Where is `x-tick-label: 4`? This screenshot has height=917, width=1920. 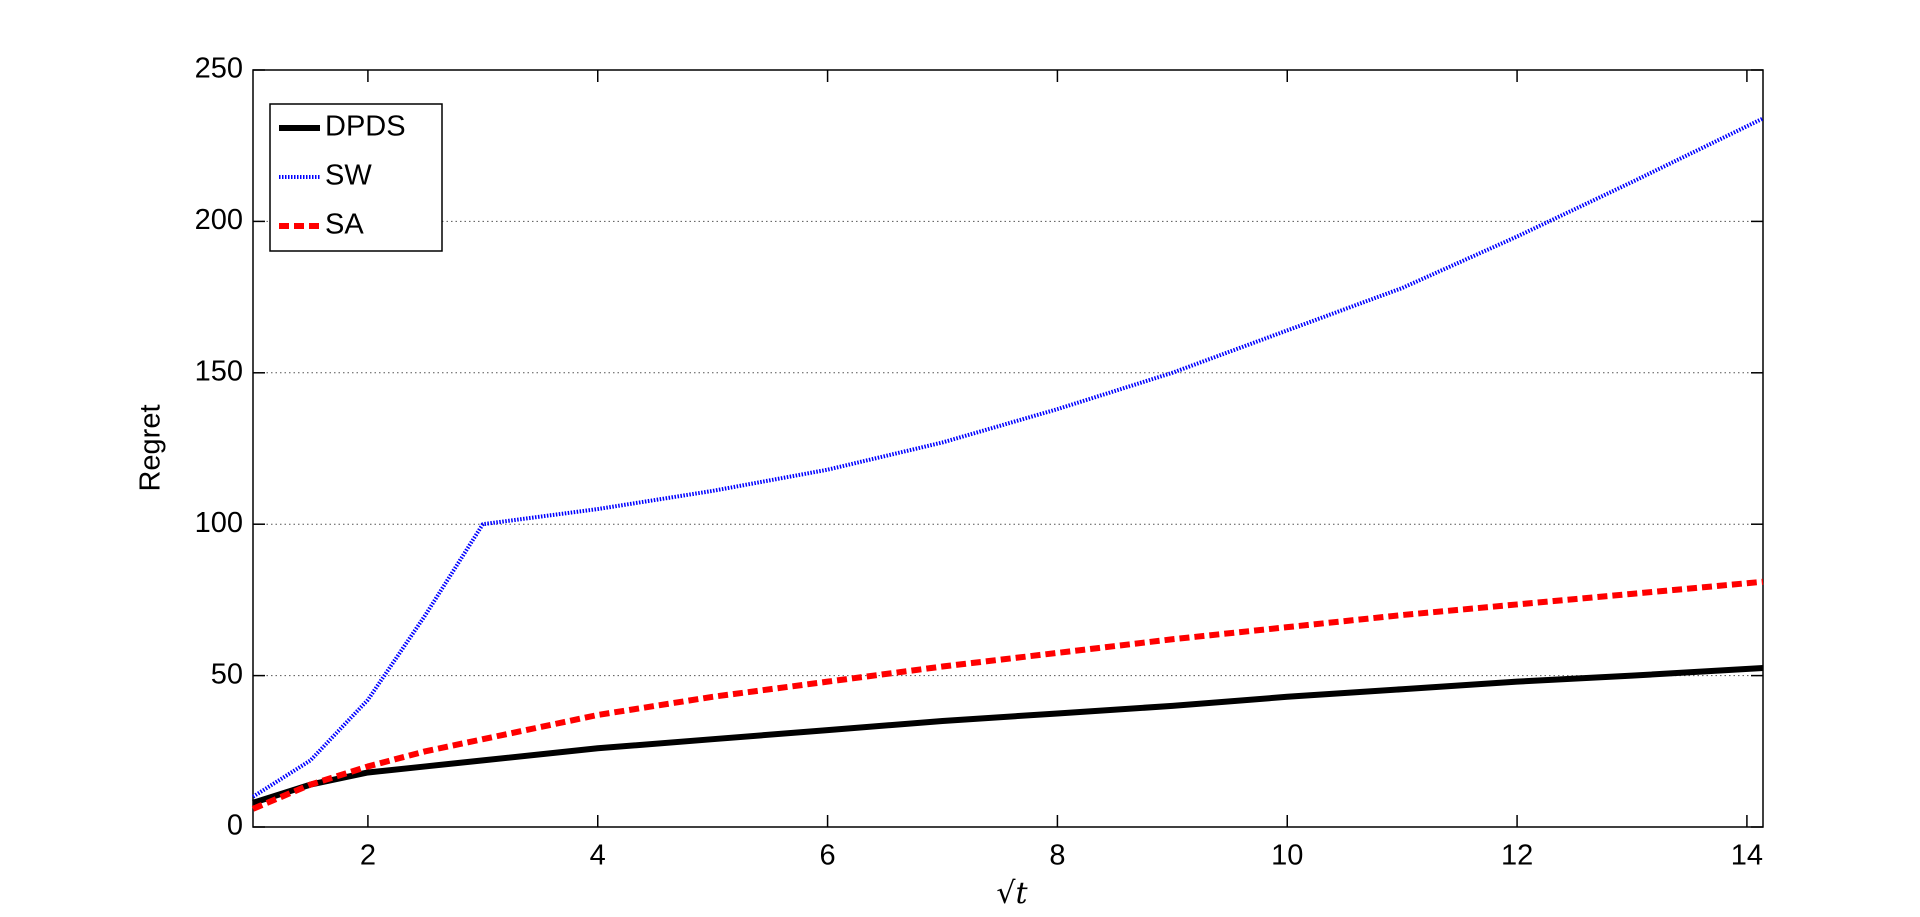 x-tick-label: 4 is located at coordinates (598, 856).